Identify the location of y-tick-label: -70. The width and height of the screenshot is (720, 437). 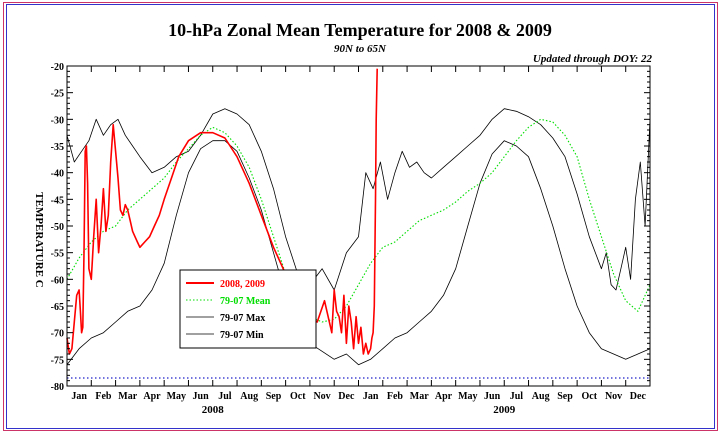
(57, 334).